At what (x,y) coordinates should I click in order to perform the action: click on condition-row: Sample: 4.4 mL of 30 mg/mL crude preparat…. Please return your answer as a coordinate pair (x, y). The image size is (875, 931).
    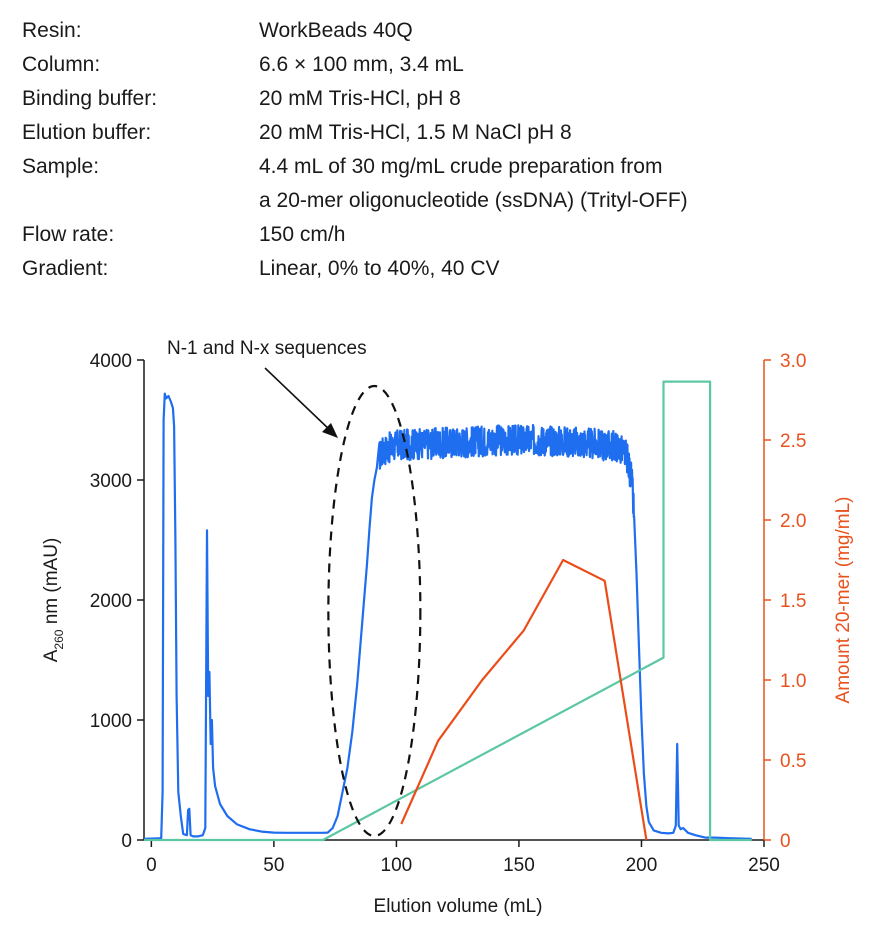
    Looking at the image, I should click on (355, 167).